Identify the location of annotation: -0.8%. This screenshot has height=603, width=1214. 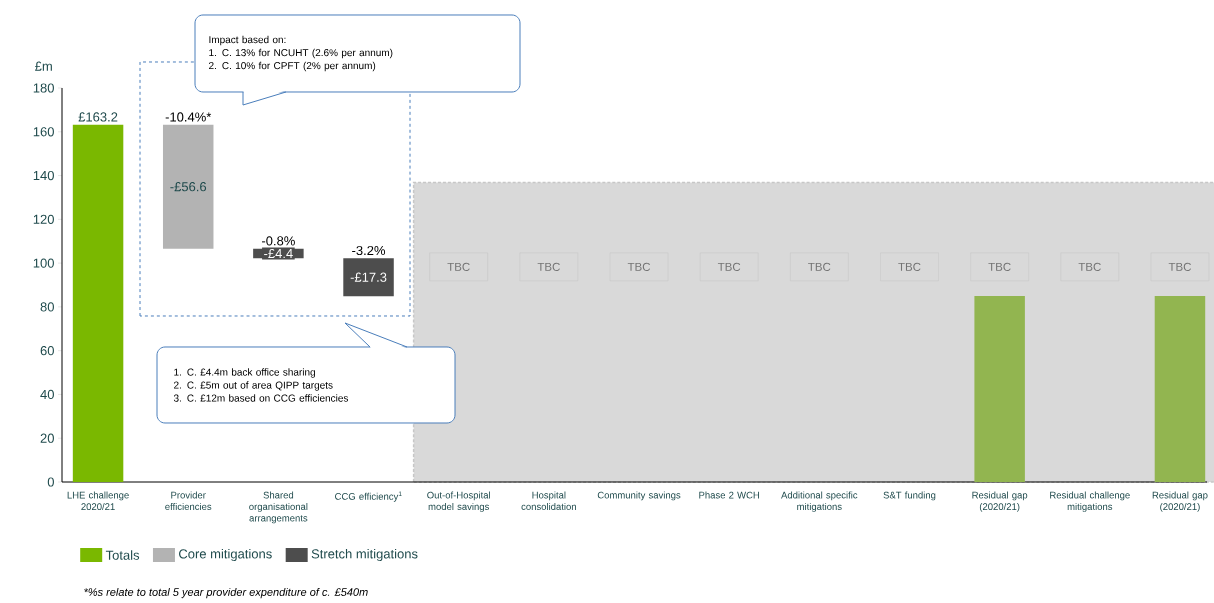
(278, 241).